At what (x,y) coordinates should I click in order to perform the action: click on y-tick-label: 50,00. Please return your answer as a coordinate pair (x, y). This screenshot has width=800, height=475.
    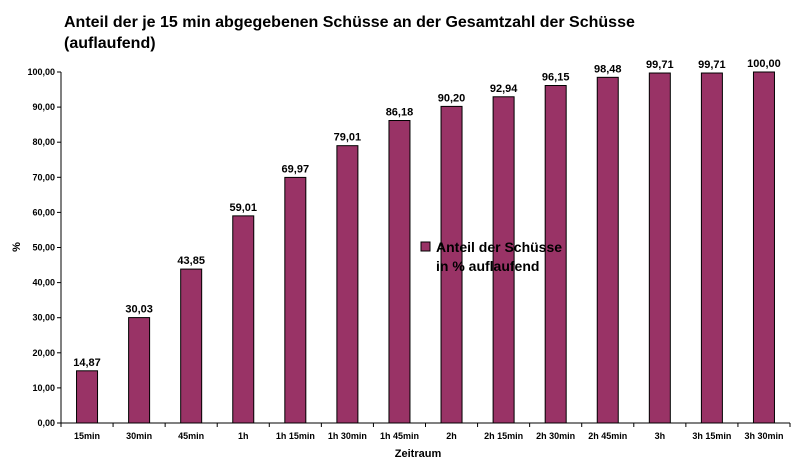
    Looking at the image, I should click on (43, 248).